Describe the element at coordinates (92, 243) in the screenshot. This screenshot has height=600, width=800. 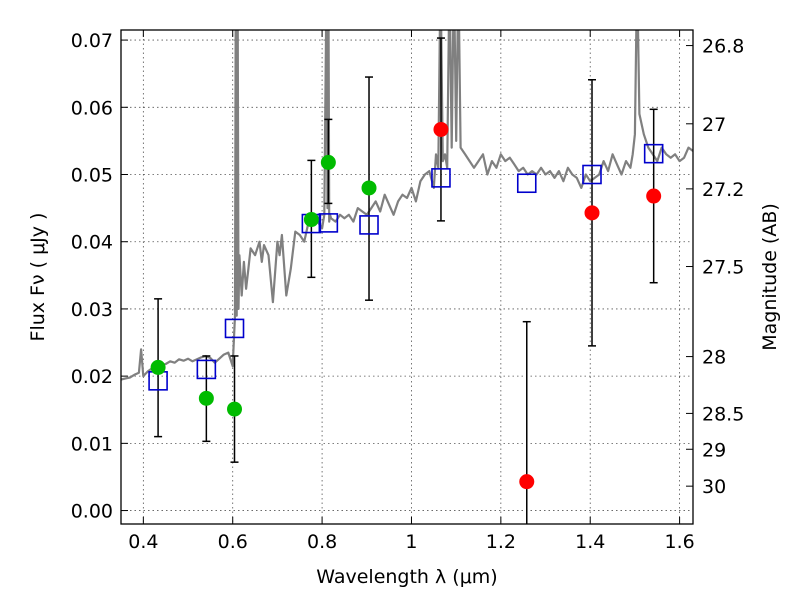
I see `y-tick-label: 0.04` at that location.